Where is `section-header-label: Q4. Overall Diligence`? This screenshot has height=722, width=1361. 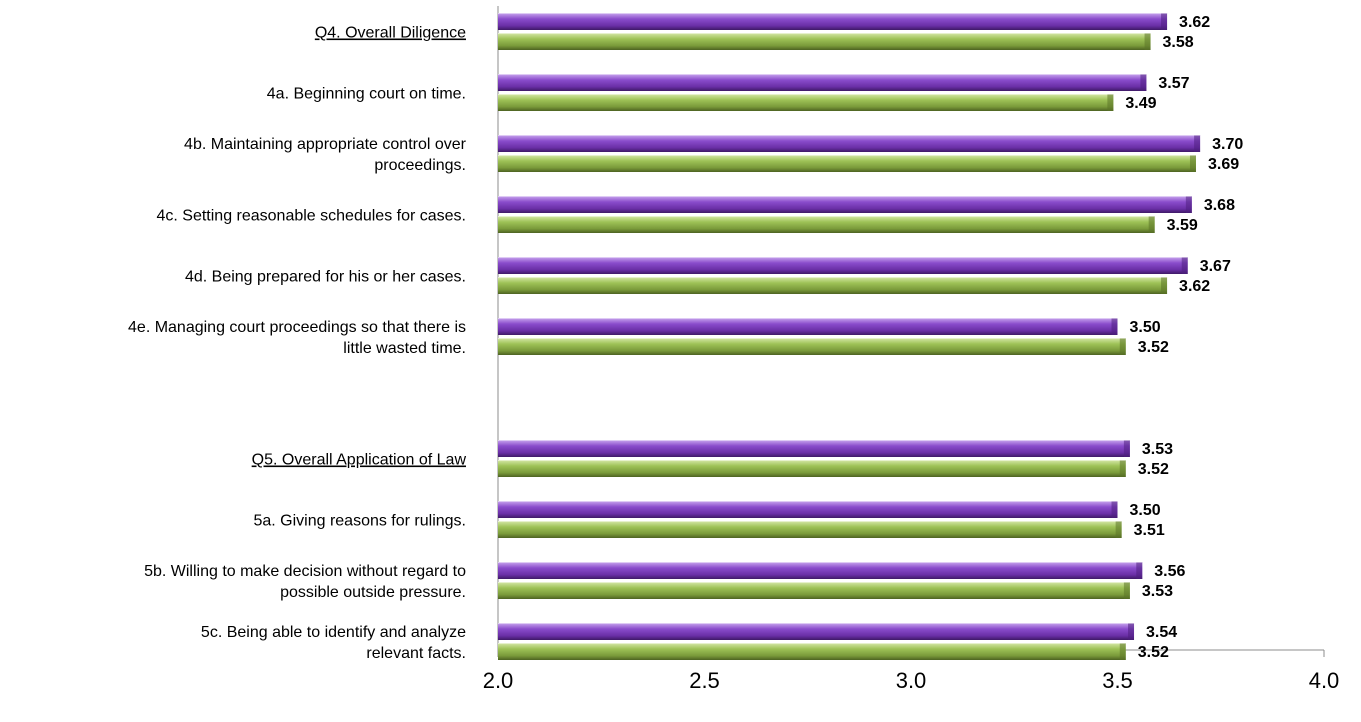 section-header-label: Q4. Overall Diligence is located at coordinates (390, 33).